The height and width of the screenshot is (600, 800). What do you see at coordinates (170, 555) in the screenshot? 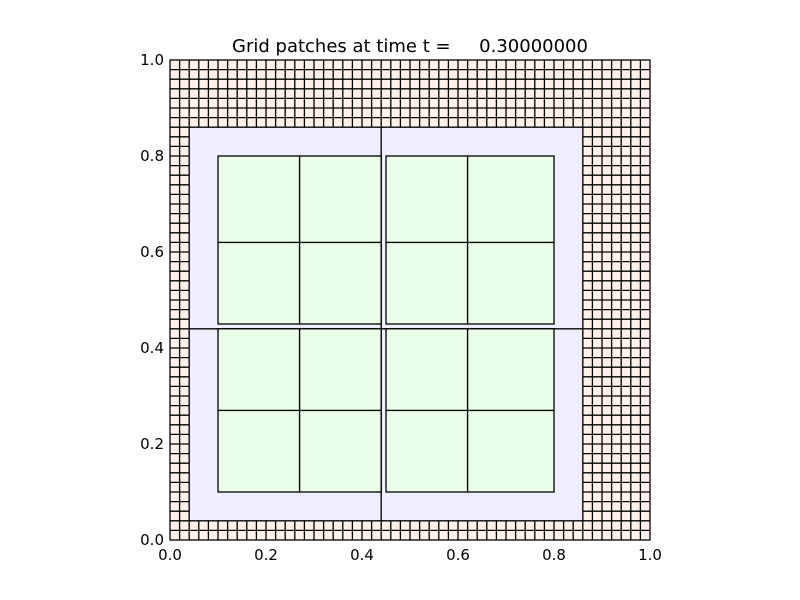
I see `x-tick-label: 0.0` at bounding box center [170, 555].